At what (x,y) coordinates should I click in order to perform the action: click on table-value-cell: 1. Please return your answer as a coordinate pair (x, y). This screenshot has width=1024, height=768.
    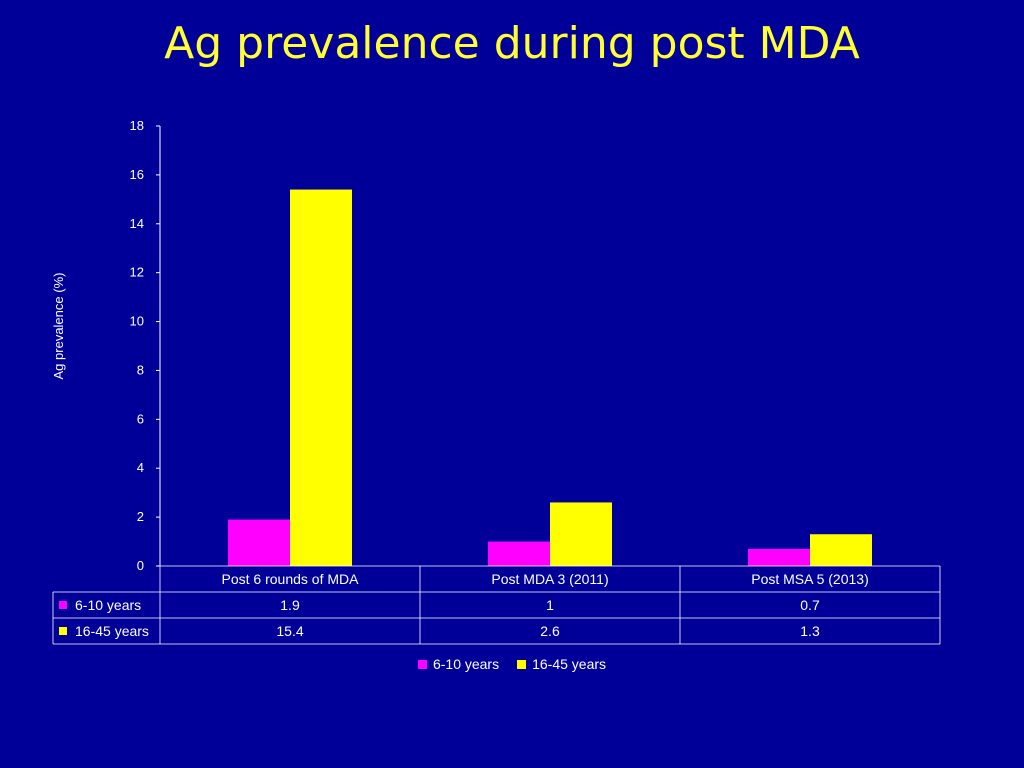
    Looking at the image, I should click on (550, 605).